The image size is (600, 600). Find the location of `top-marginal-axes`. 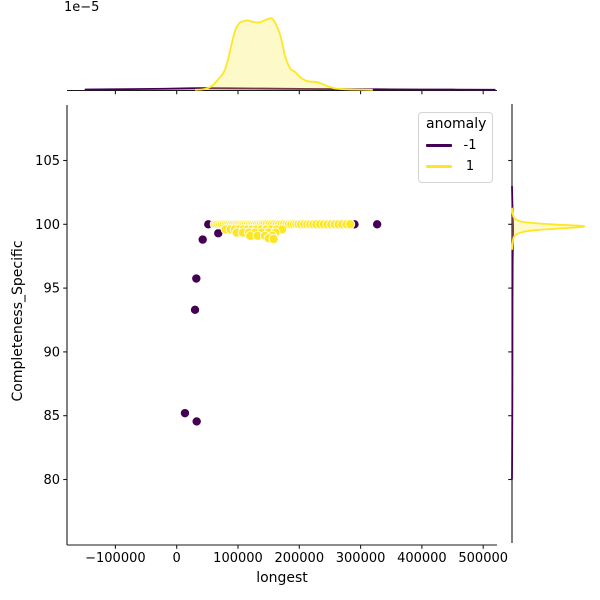

top-marginal-axes is located at coordinates (282, 56).